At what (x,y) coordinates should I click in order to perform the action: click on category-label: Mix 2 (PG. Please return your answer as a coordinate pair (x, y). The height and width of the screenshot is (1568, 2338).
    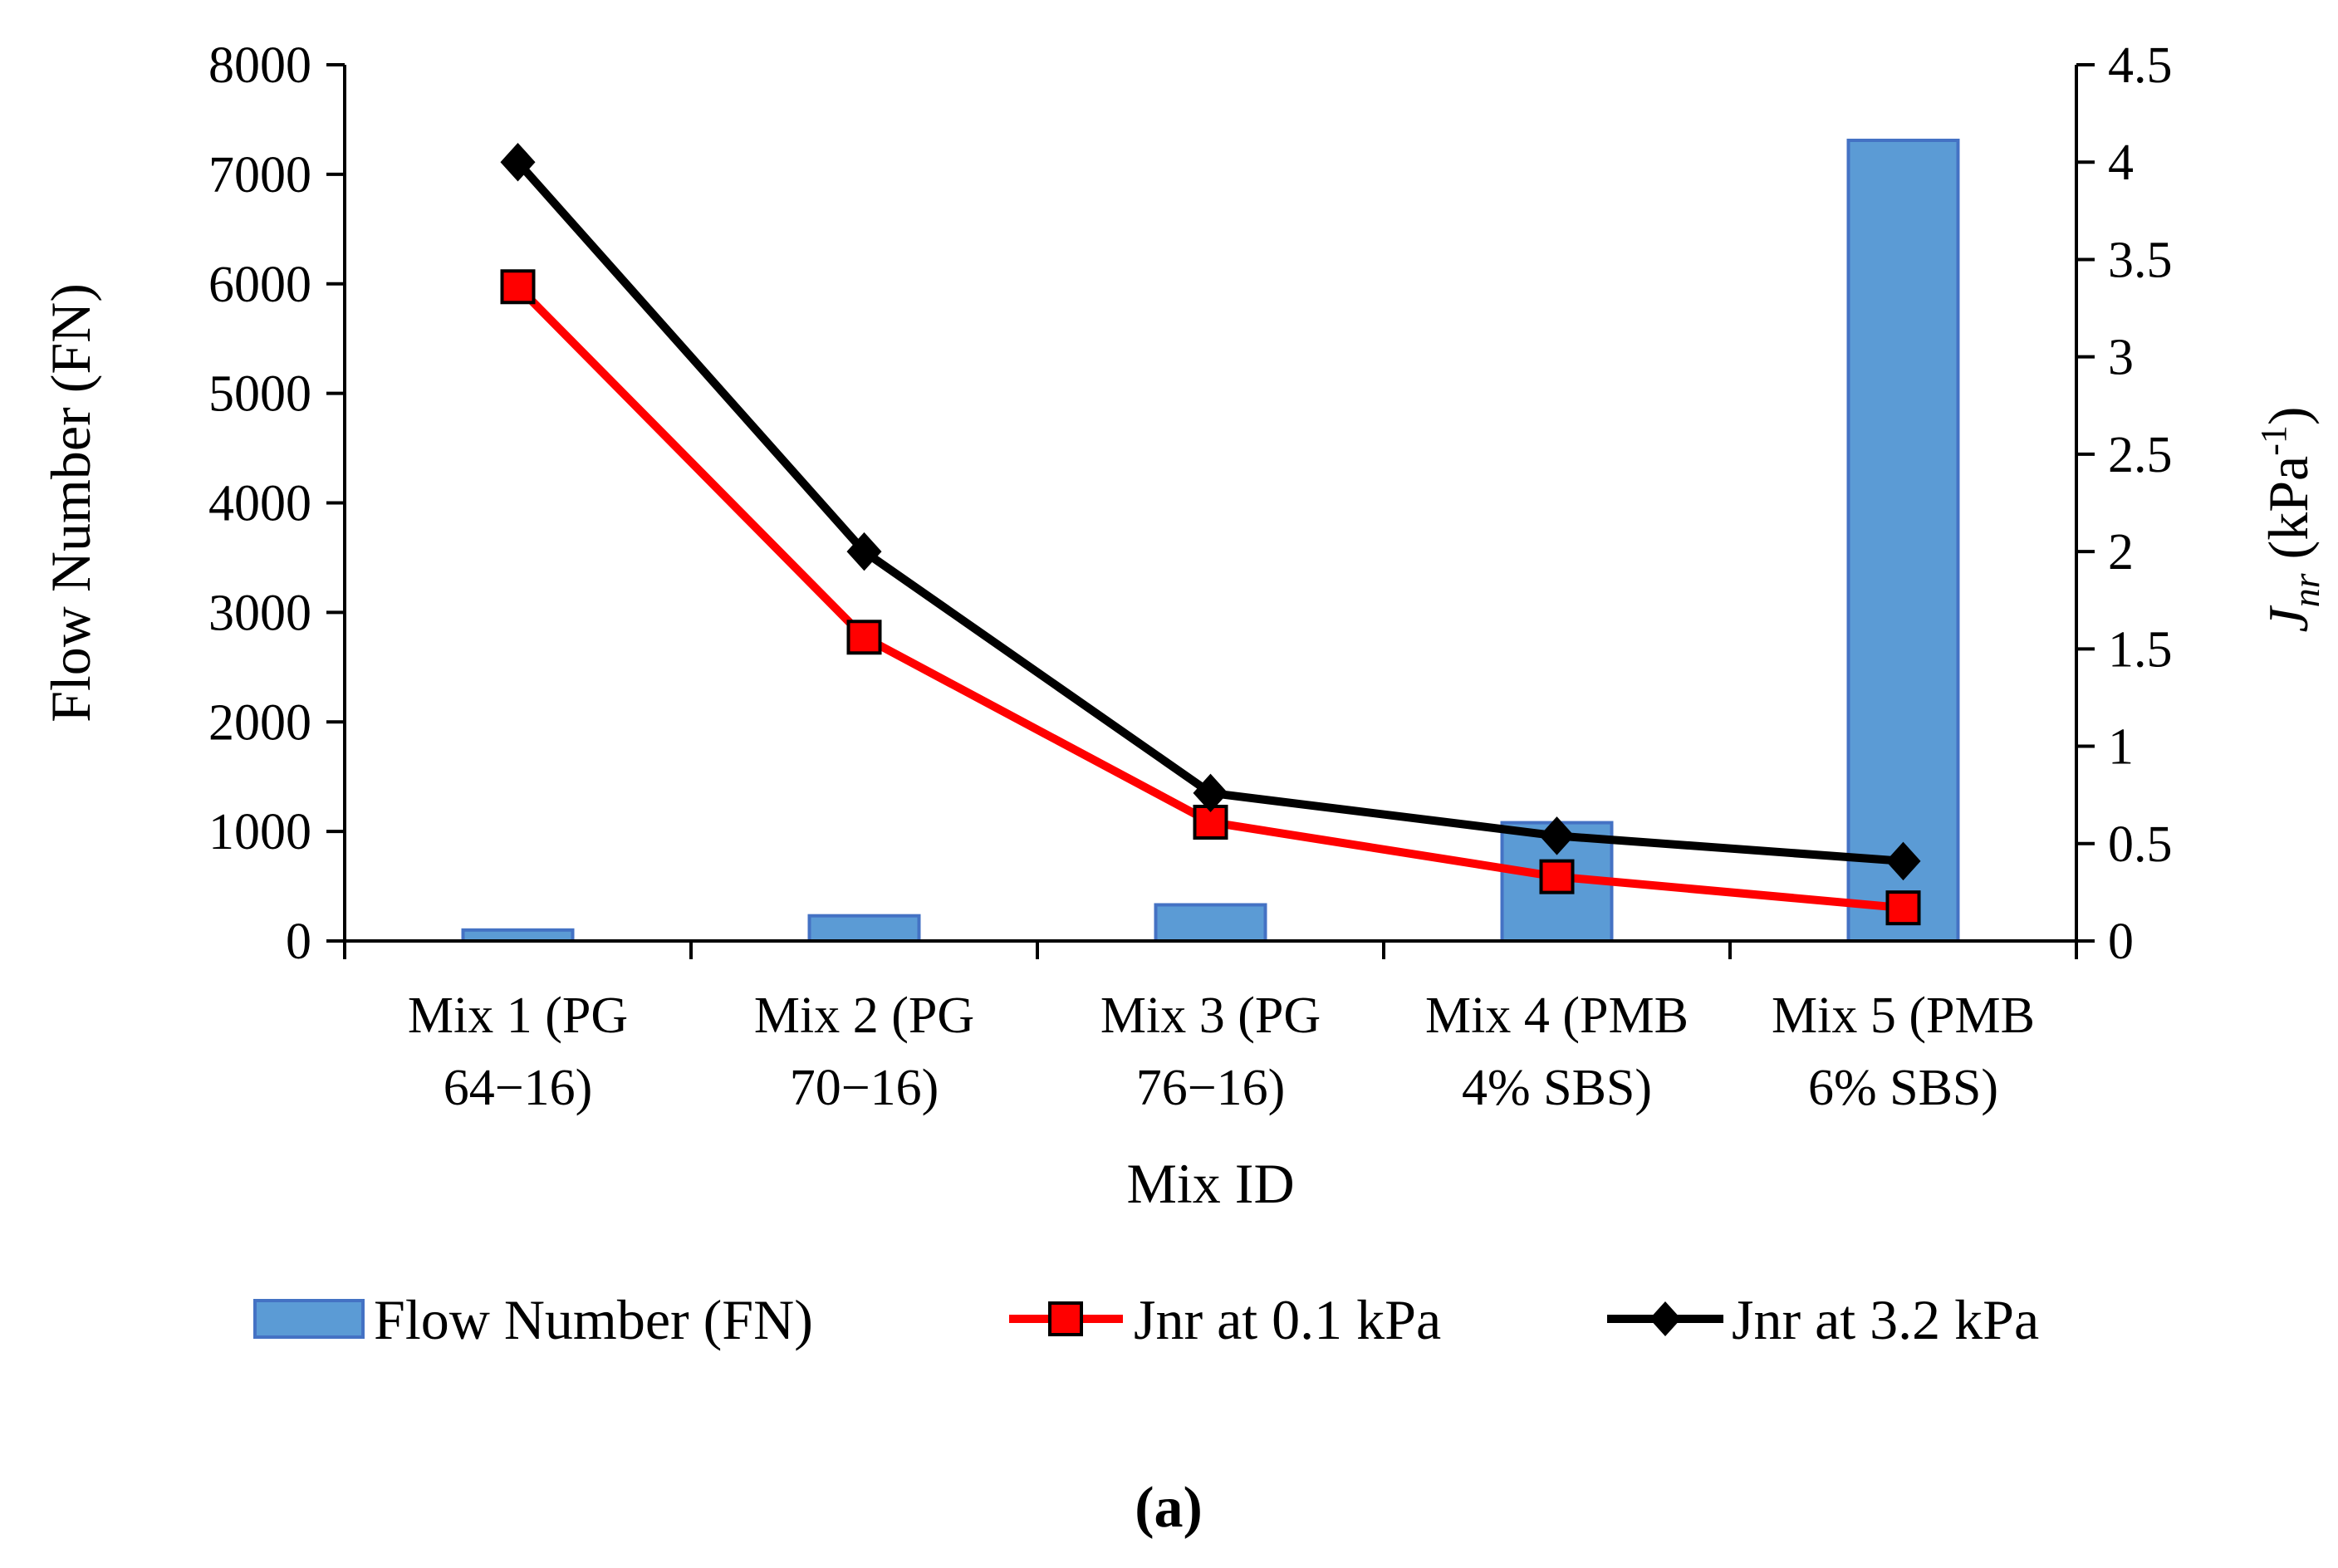
    Looking at the image, I should click on (864, 1015).